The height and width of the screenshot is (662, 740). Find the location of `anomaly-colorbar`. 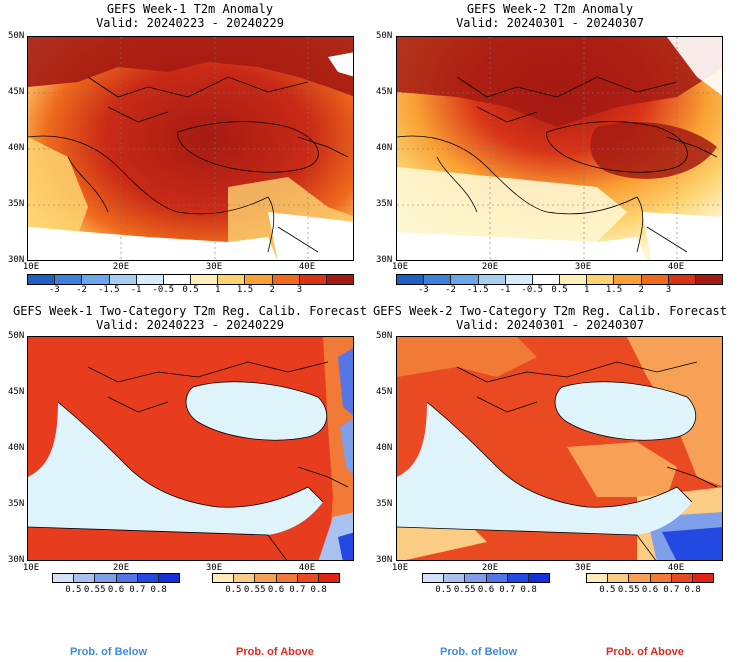

anomaly-colorbar is located at coordinates (190, 279).